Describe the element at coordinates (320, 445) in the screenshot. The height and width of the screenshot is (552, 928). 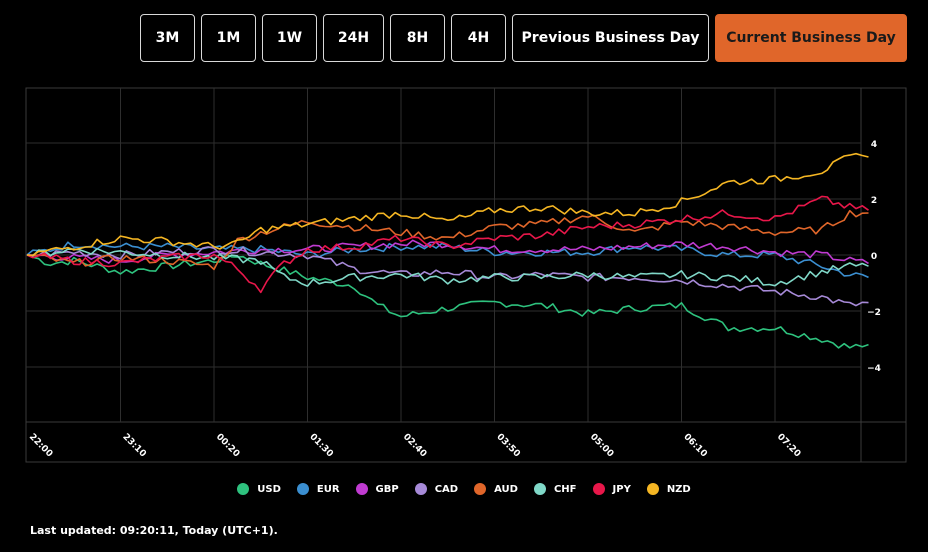
I see `x-tick-label: 01:30` at that location.